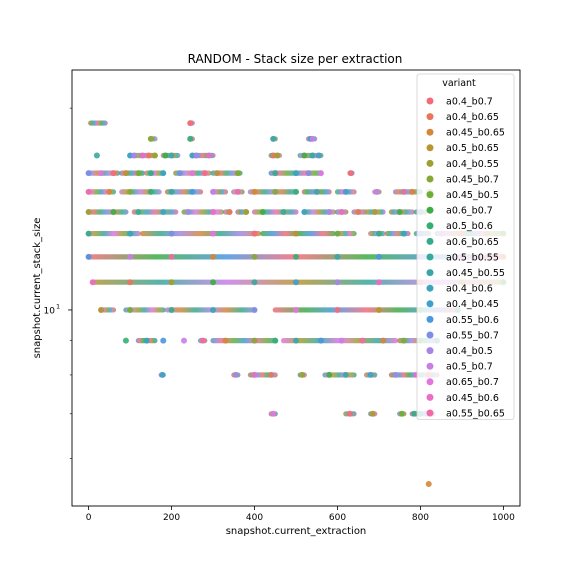 The image size is (576, 576). I want to click on legend-label: a0.6_b0.65, so click(472, 242).